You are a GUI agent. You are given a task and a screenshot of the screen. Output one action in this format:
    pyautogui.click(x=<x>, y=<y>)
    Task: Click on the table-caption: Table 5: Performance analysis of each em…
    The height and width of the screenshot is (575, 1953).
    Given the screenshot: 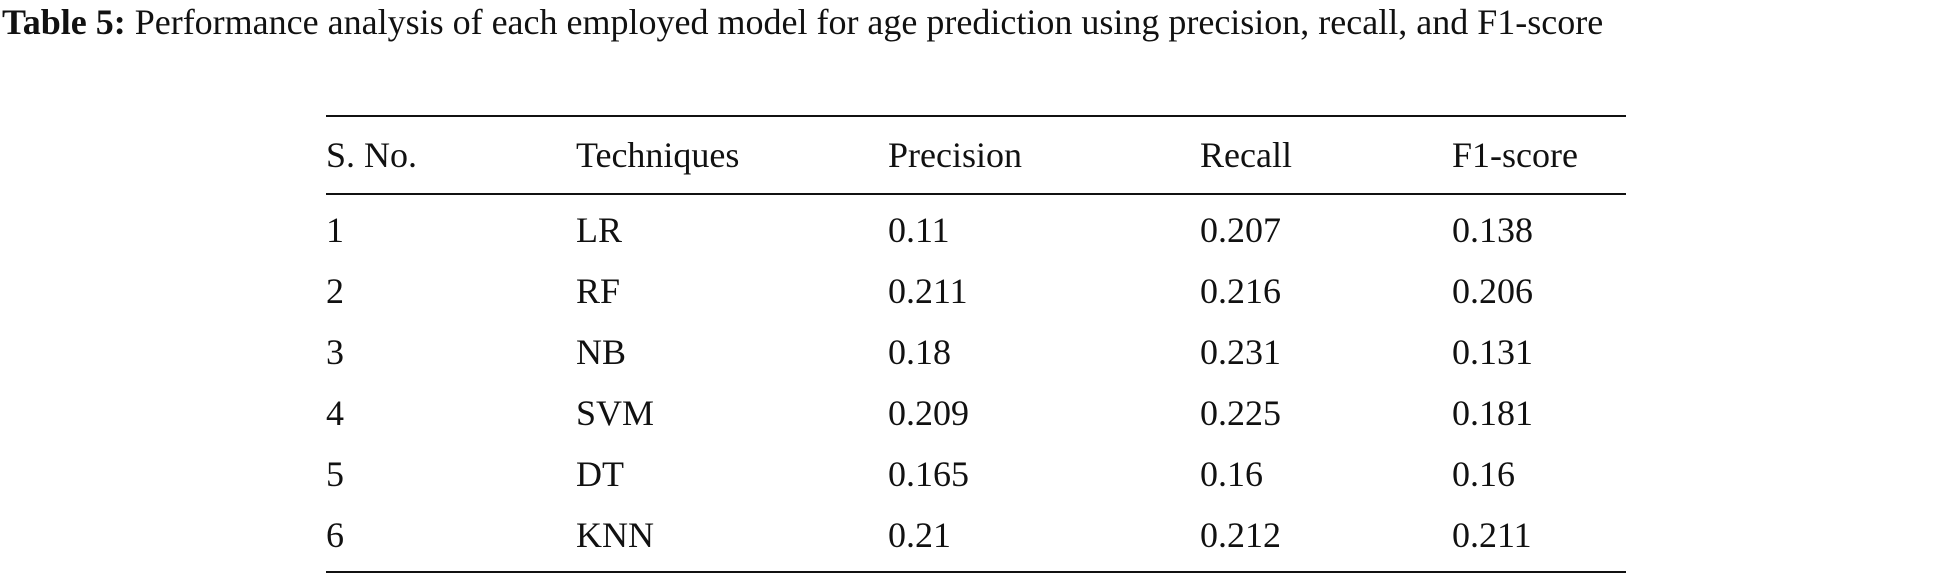 What is the action you would take?
    pyautogui.click(x=974, y=22)
    